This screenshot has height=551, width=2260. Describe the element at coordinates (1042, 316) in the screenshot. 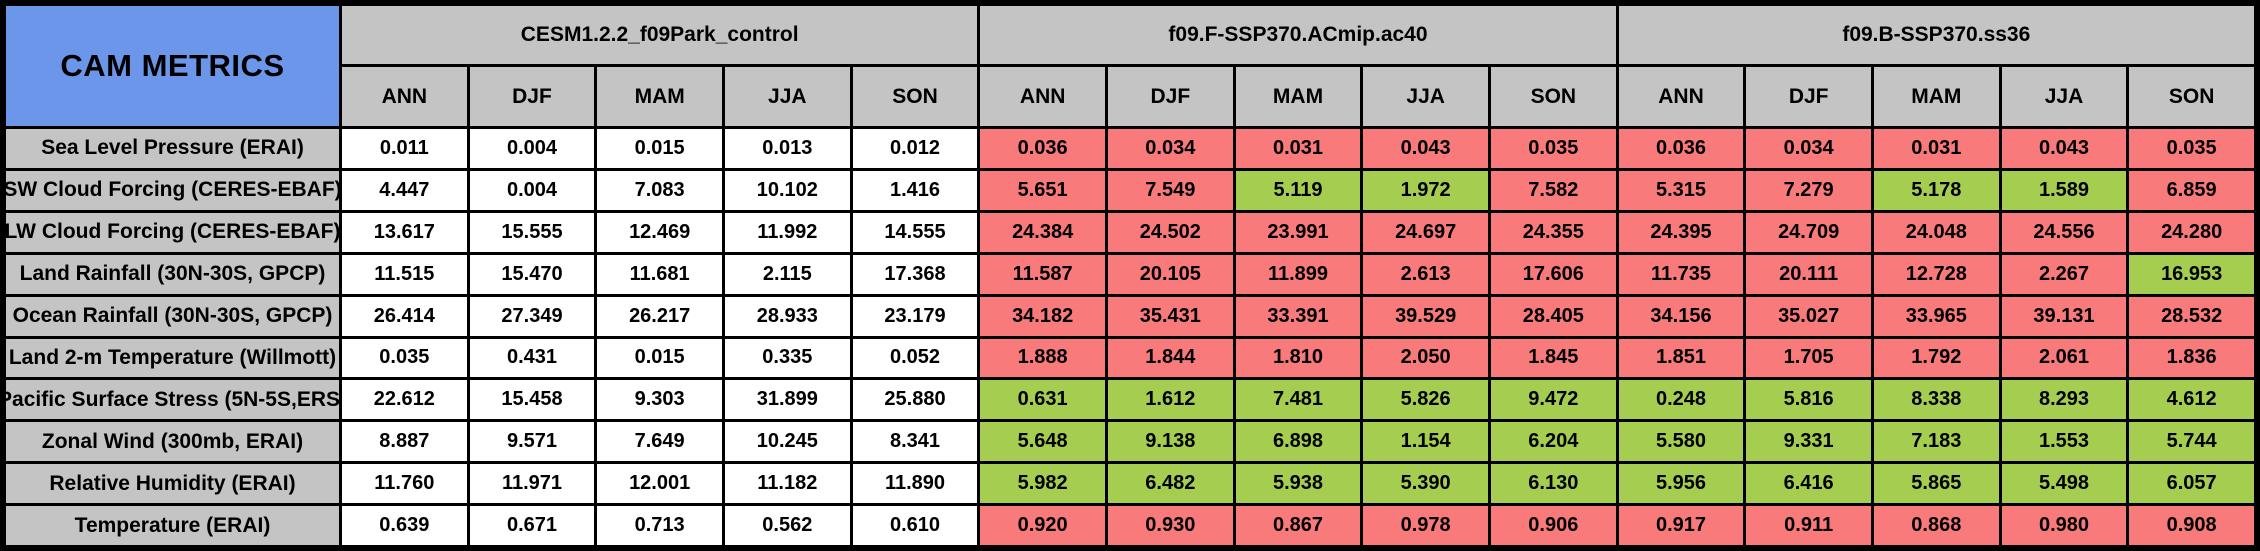

I see `value-cell: 34.182` at that location.